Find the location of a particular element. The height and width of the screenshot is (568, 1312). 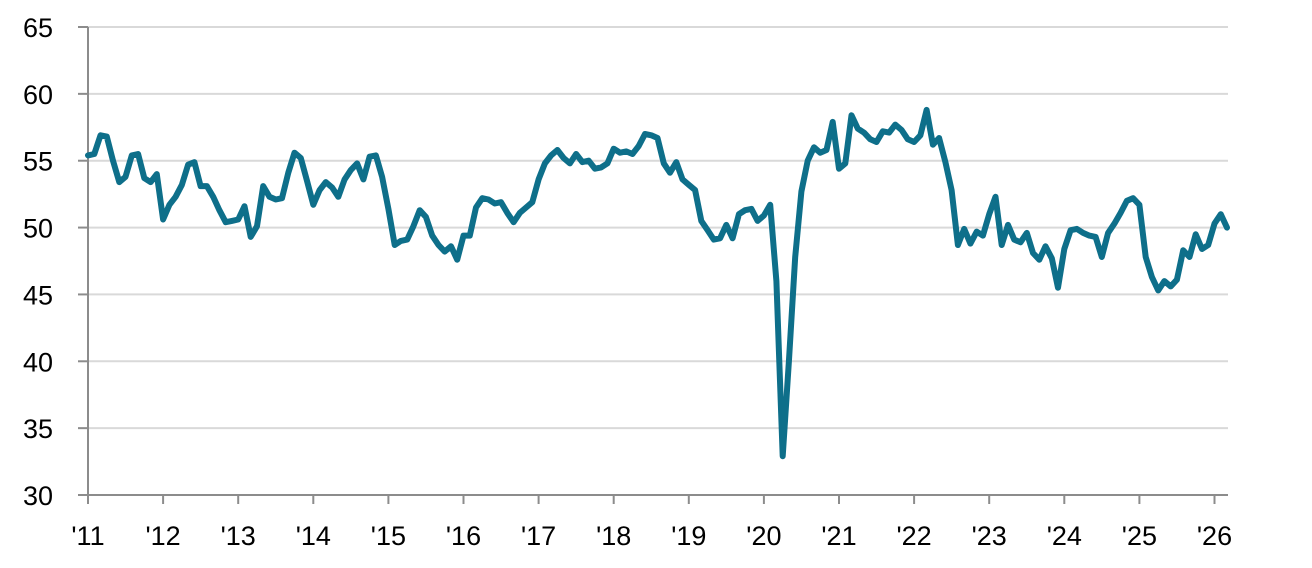

y-tick-label: 45 is located at coordinates (38, 295).